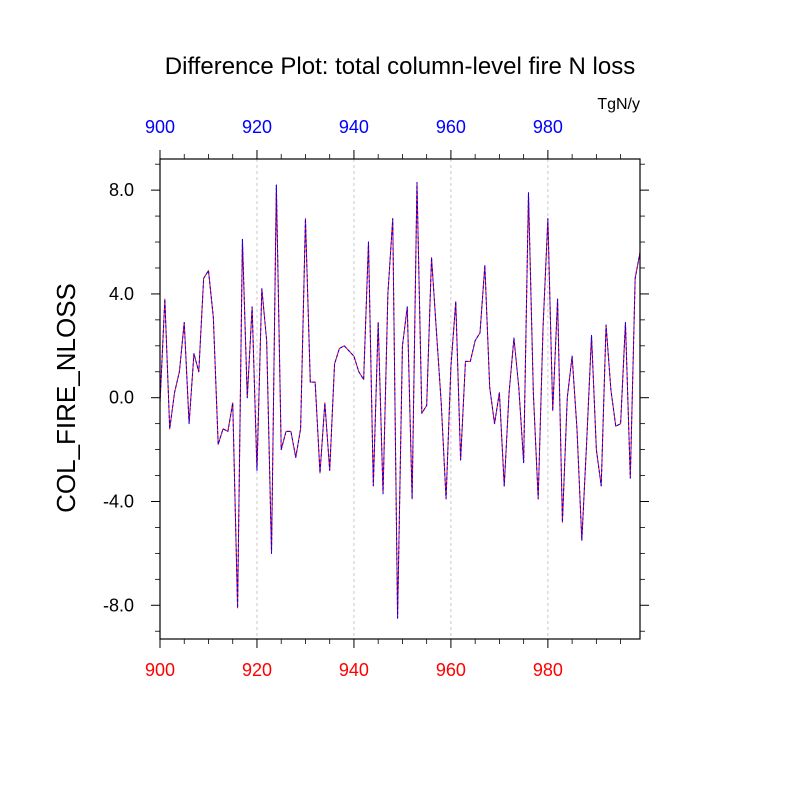  What do you see at coordinates (257, 670) in the screenshot?
I see `x-tick-label-bottom: 920` at bounding box center [257, 670].